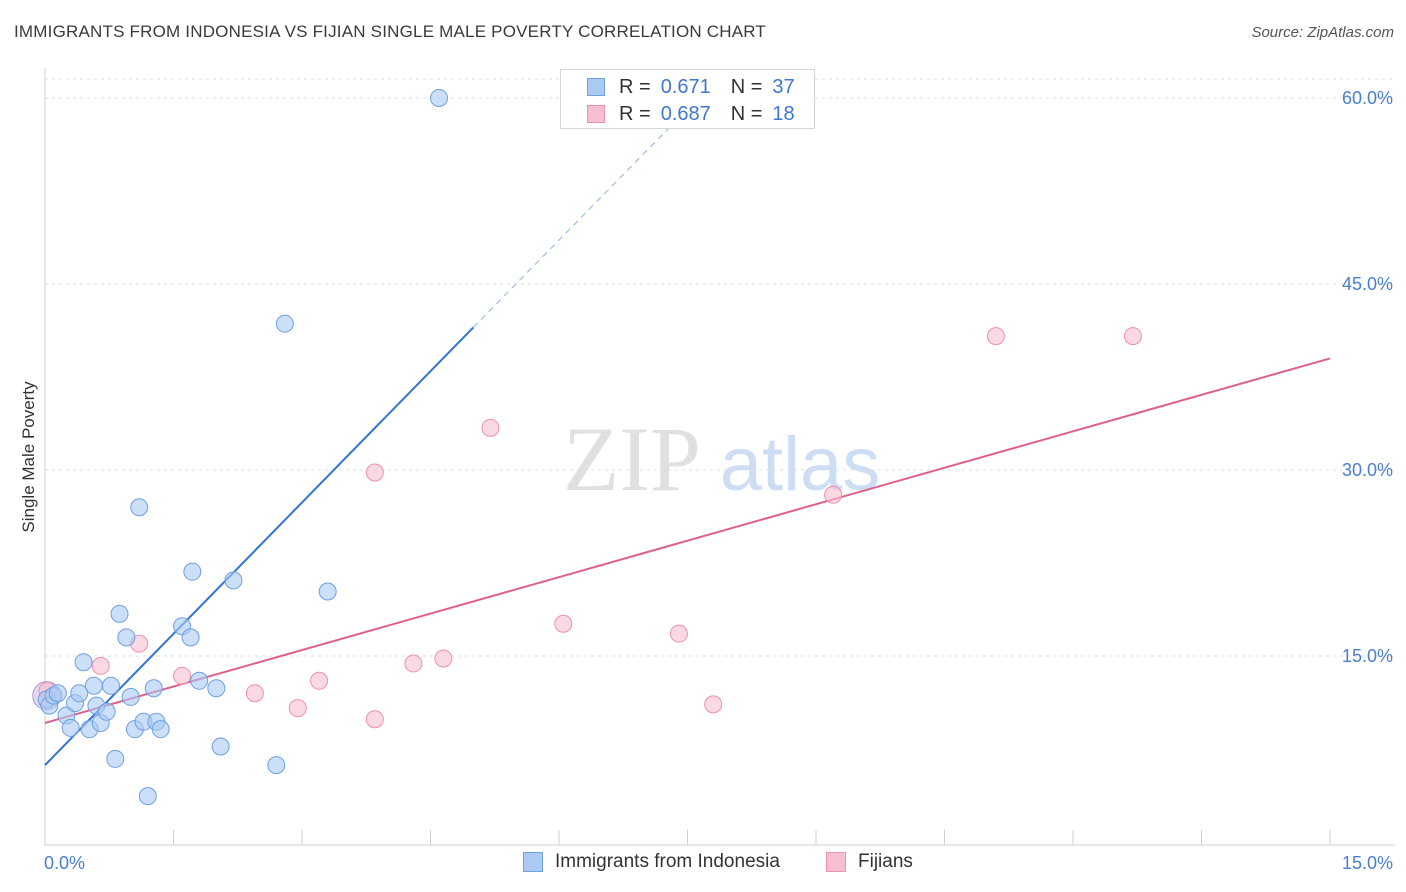 The image size is (1406, 892). What do you see at coordinates (1322, 32) in the screenshot?
I see `source-label: Source: ZipAtlas.com` at bounding box center [1322, 32].